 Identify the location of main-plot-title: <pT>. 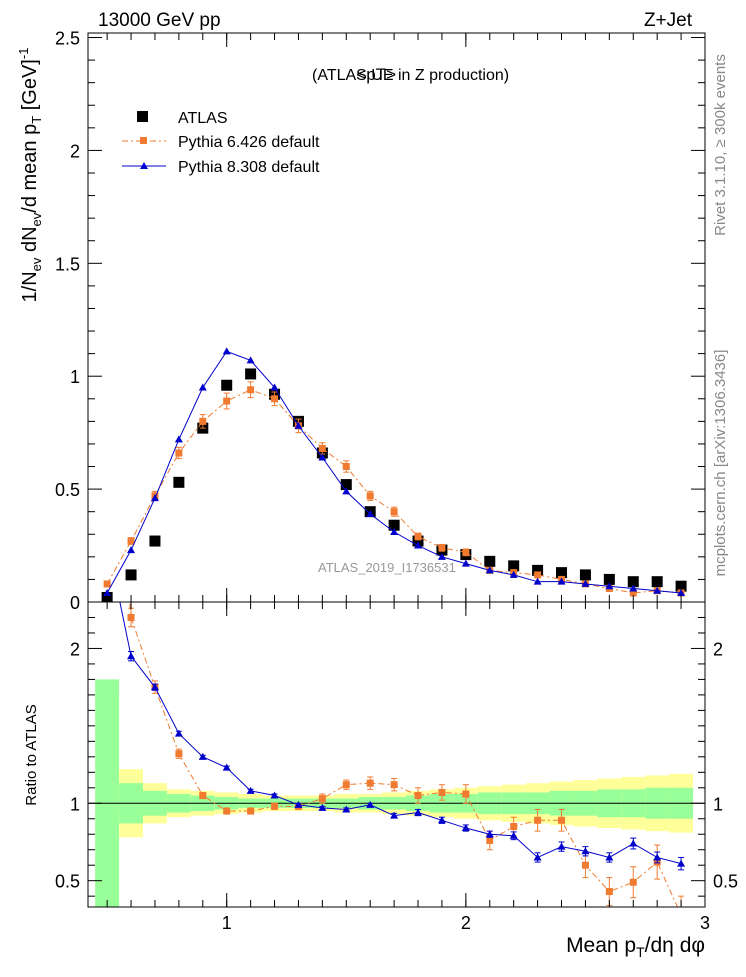
(376, 74).